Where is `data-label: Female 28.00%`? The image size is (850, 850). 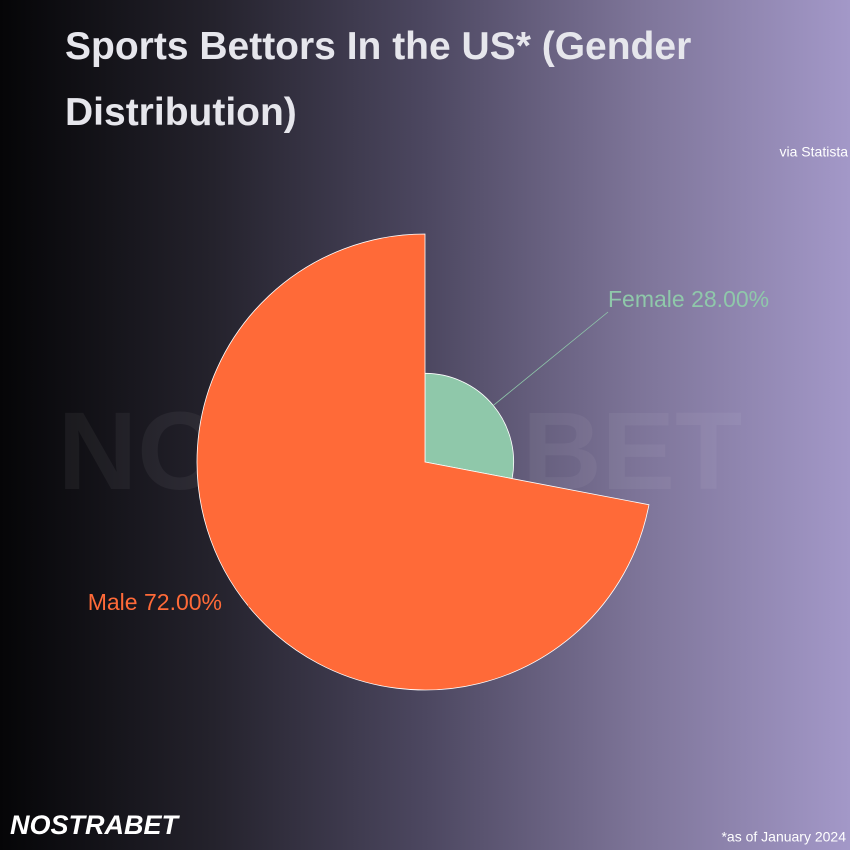
data-label: Female 28.00% is located at coordinates (688, 299).